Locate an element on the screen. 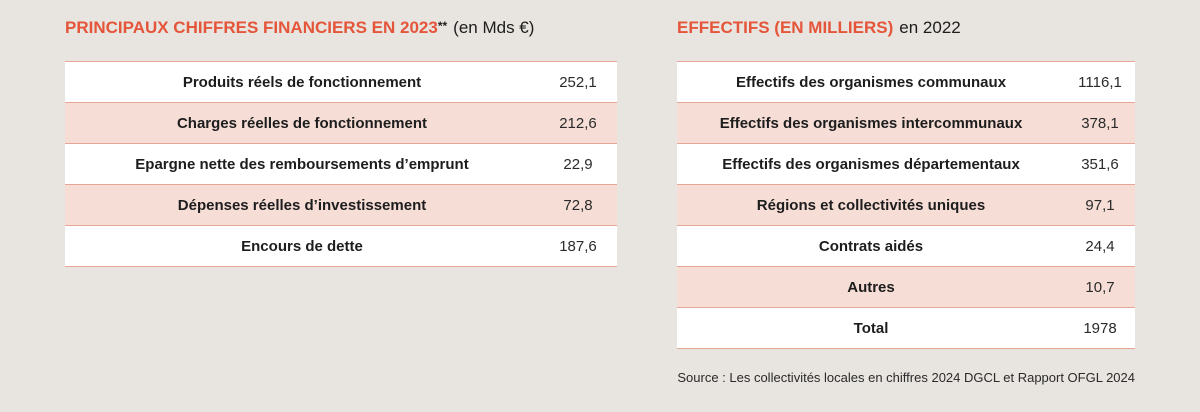 The height and width of the screenshot is (412, 1200). row-label: Encours de dette is located at coordinates (302, 246).